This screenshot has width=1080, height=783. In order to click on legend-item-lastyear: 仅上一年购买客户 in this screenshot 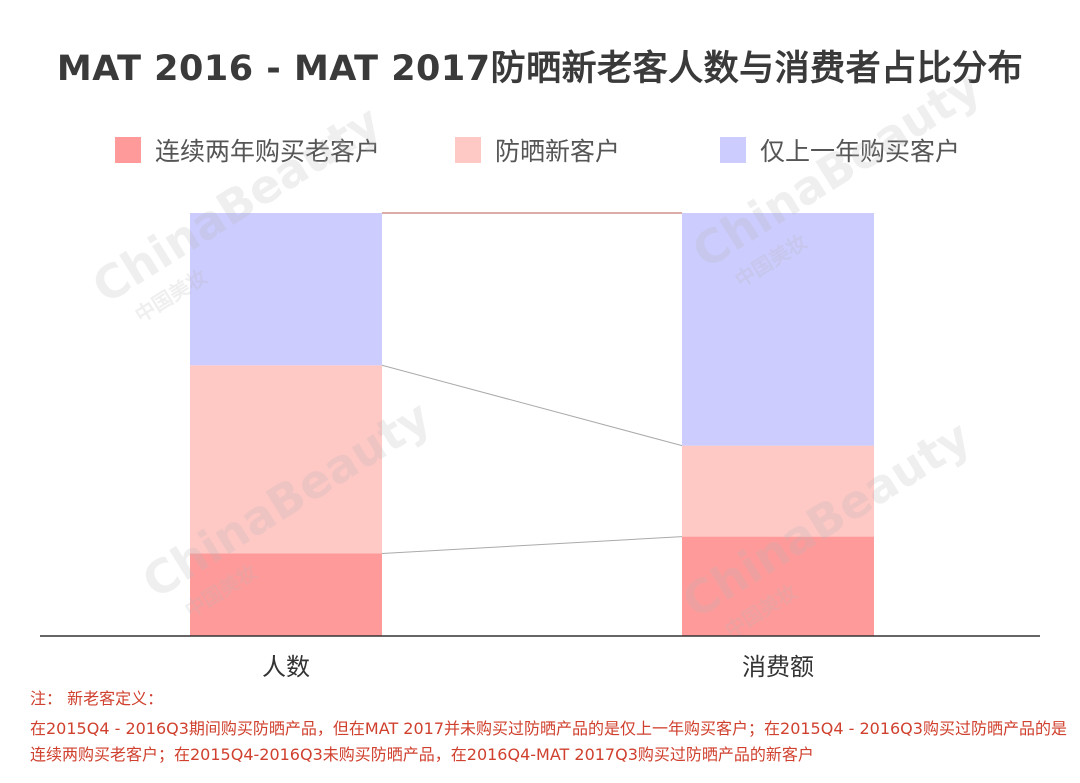, I will do `click(840, 150)`.